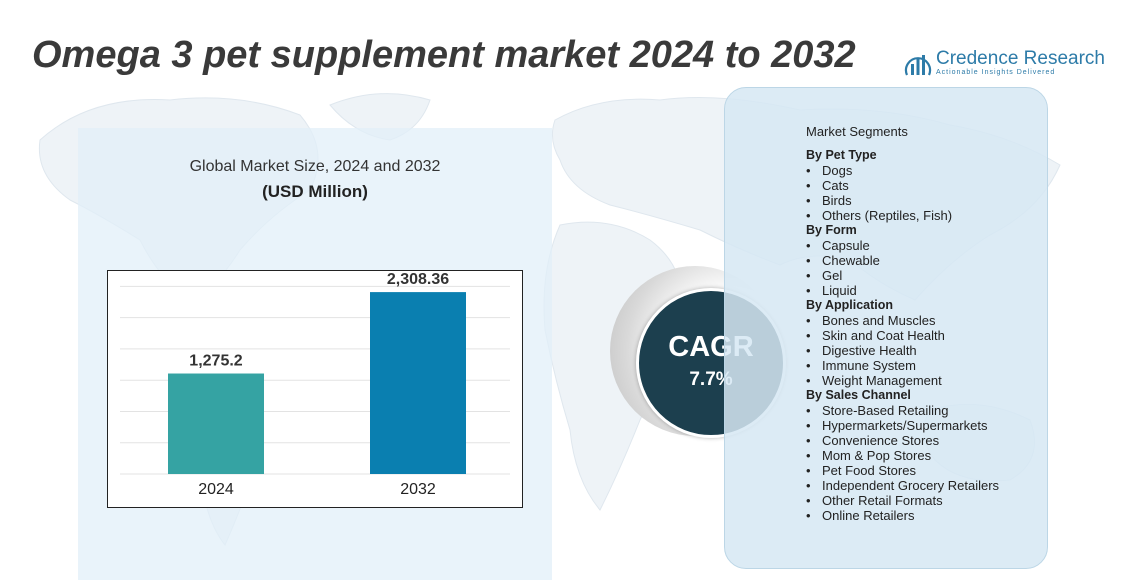  Describe the element at coordinates (216, 489) in the screenshot. I see `x-tick-label: 2024` at that location.